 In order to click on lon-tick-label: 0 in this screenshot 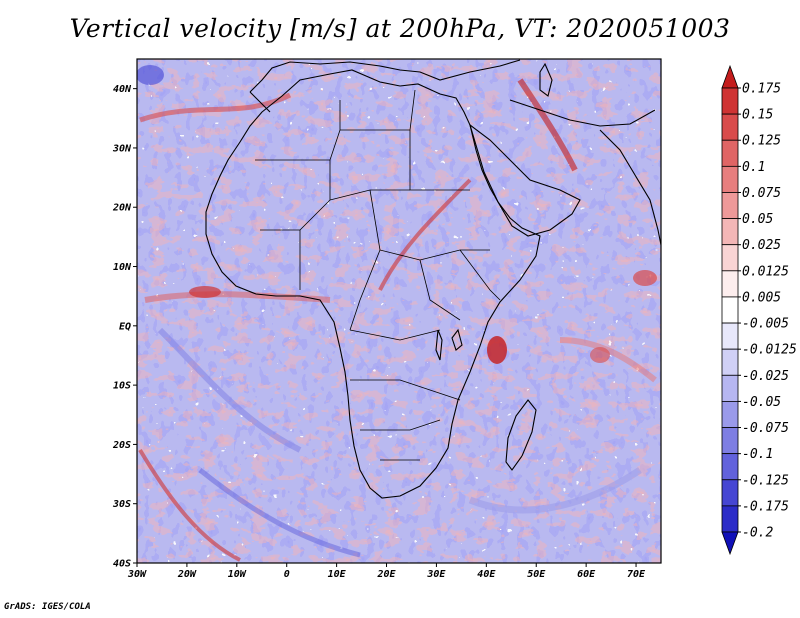, I will do `click(287, 574)`.